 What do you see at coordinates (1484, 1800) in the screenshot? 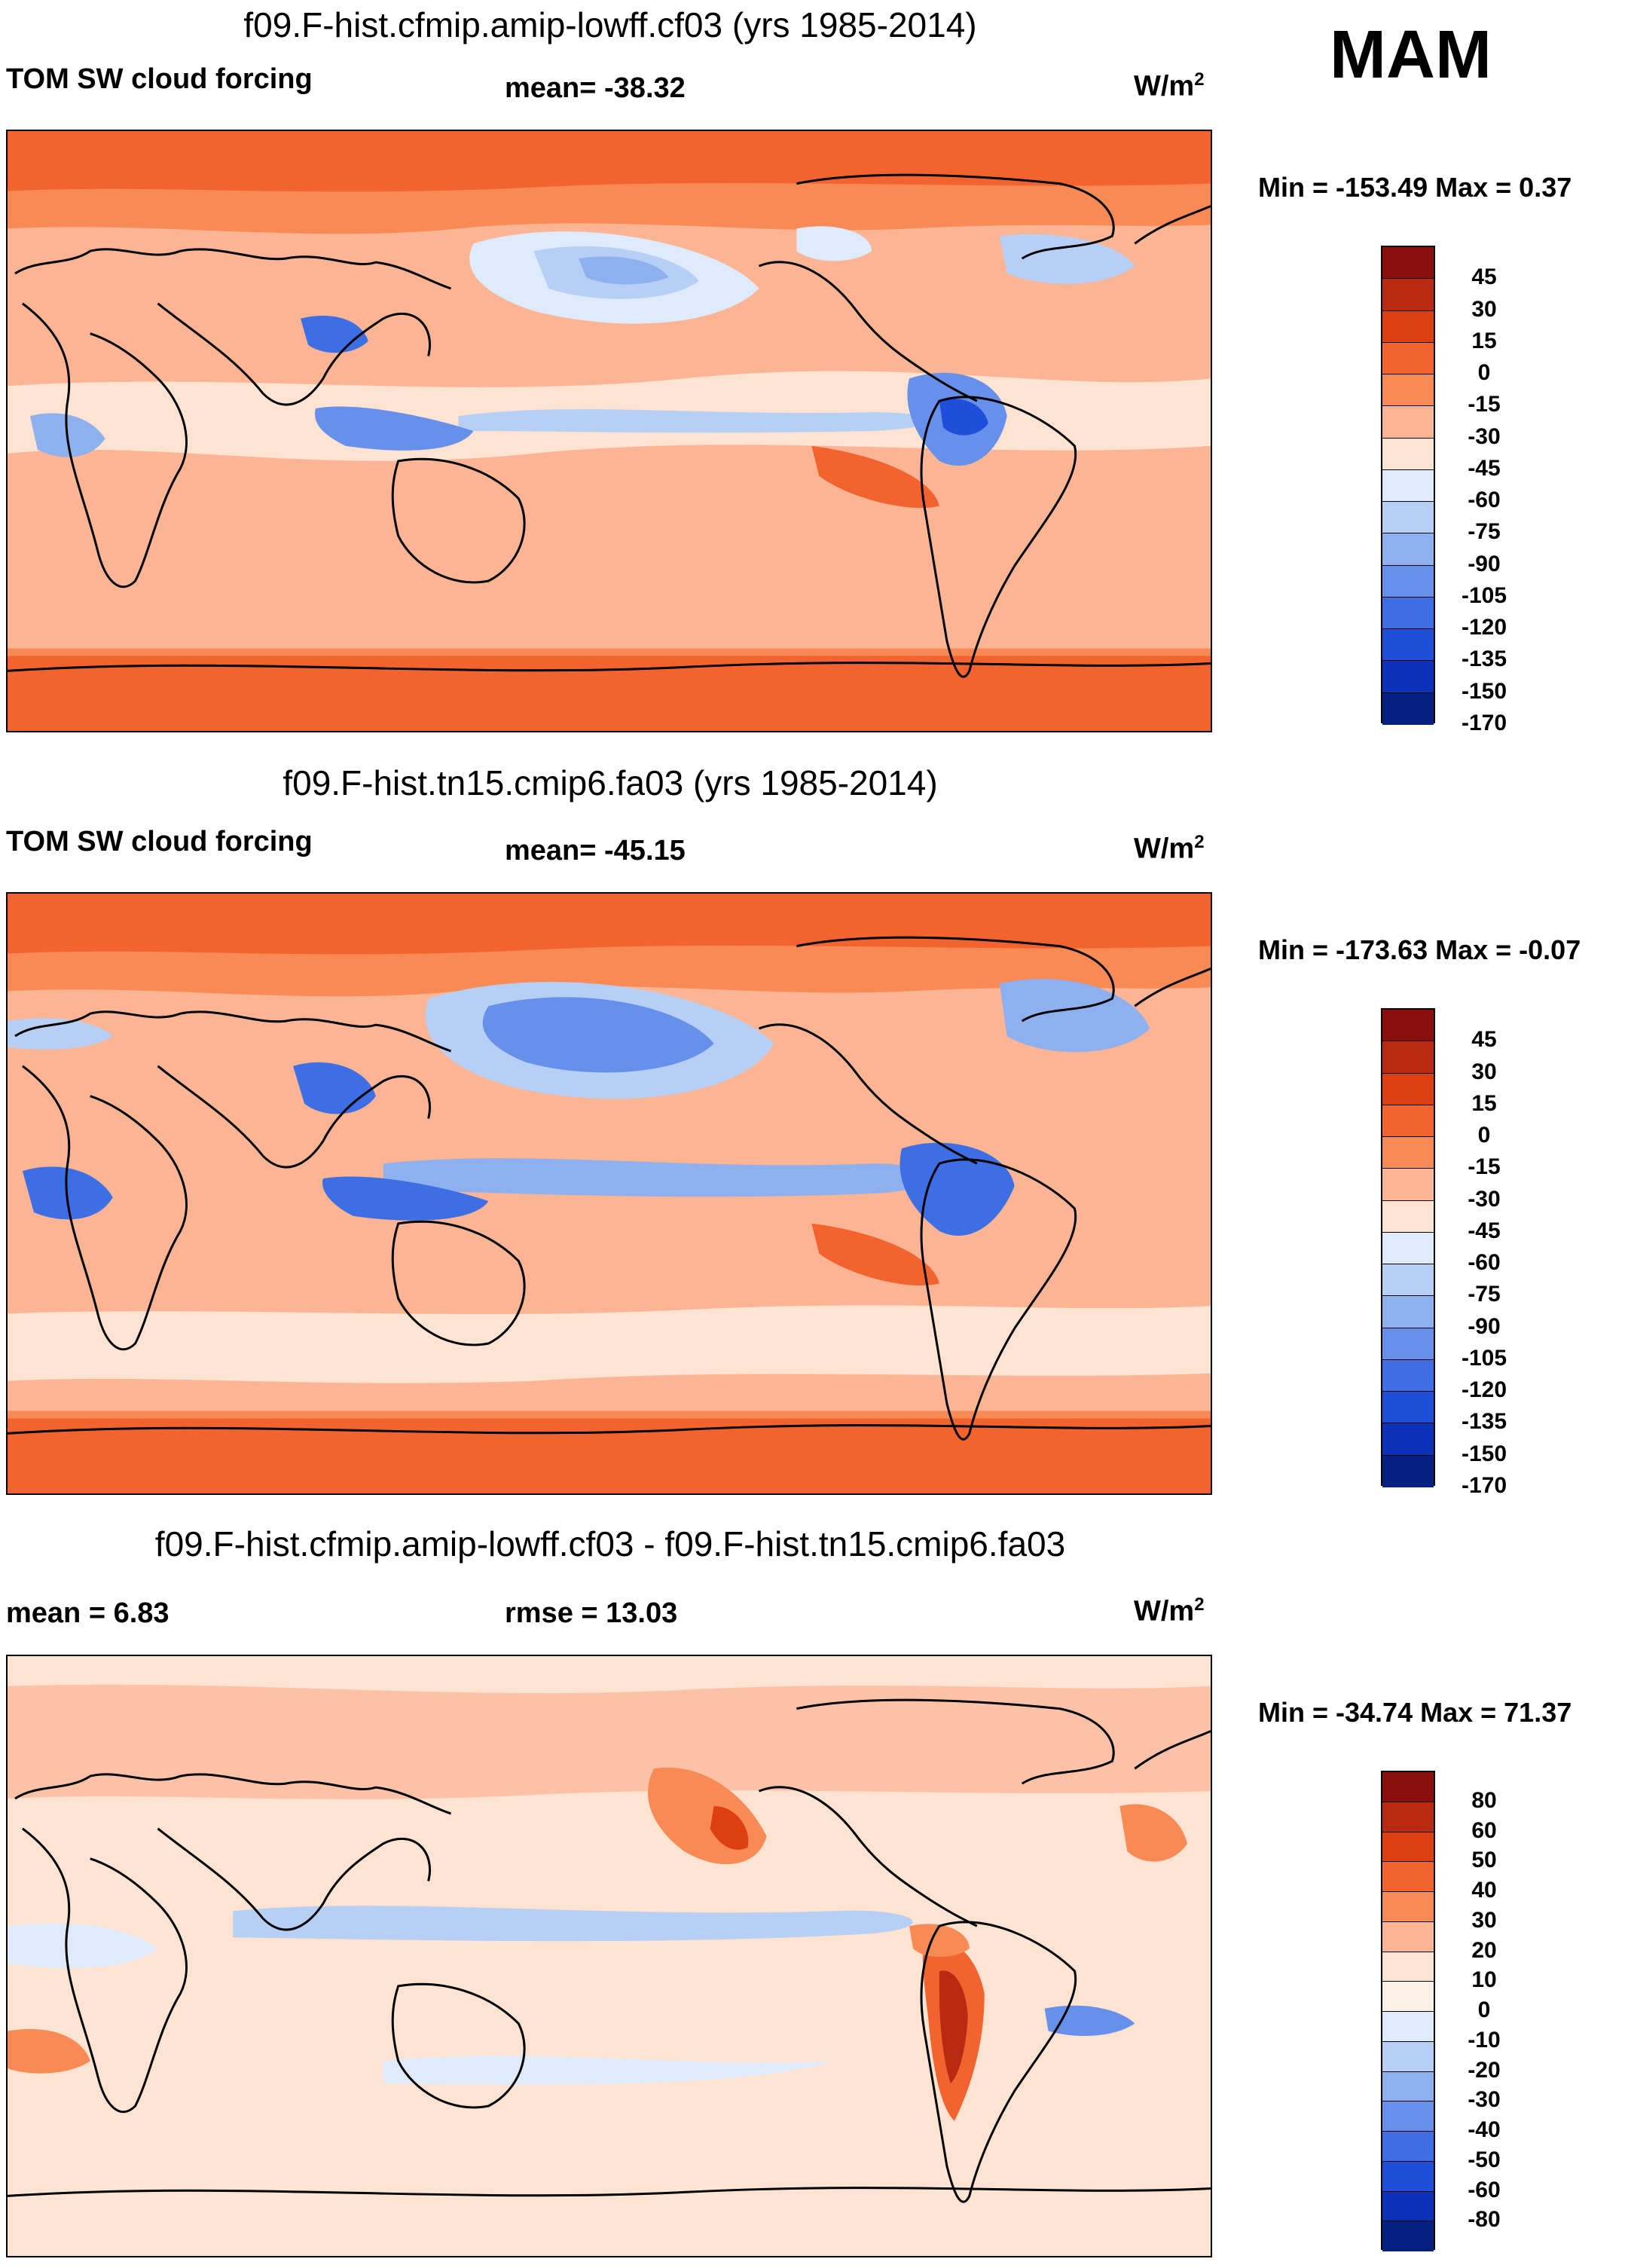
I see `colorbar-tick-label: 80` at bounding box center [1484, 1800].